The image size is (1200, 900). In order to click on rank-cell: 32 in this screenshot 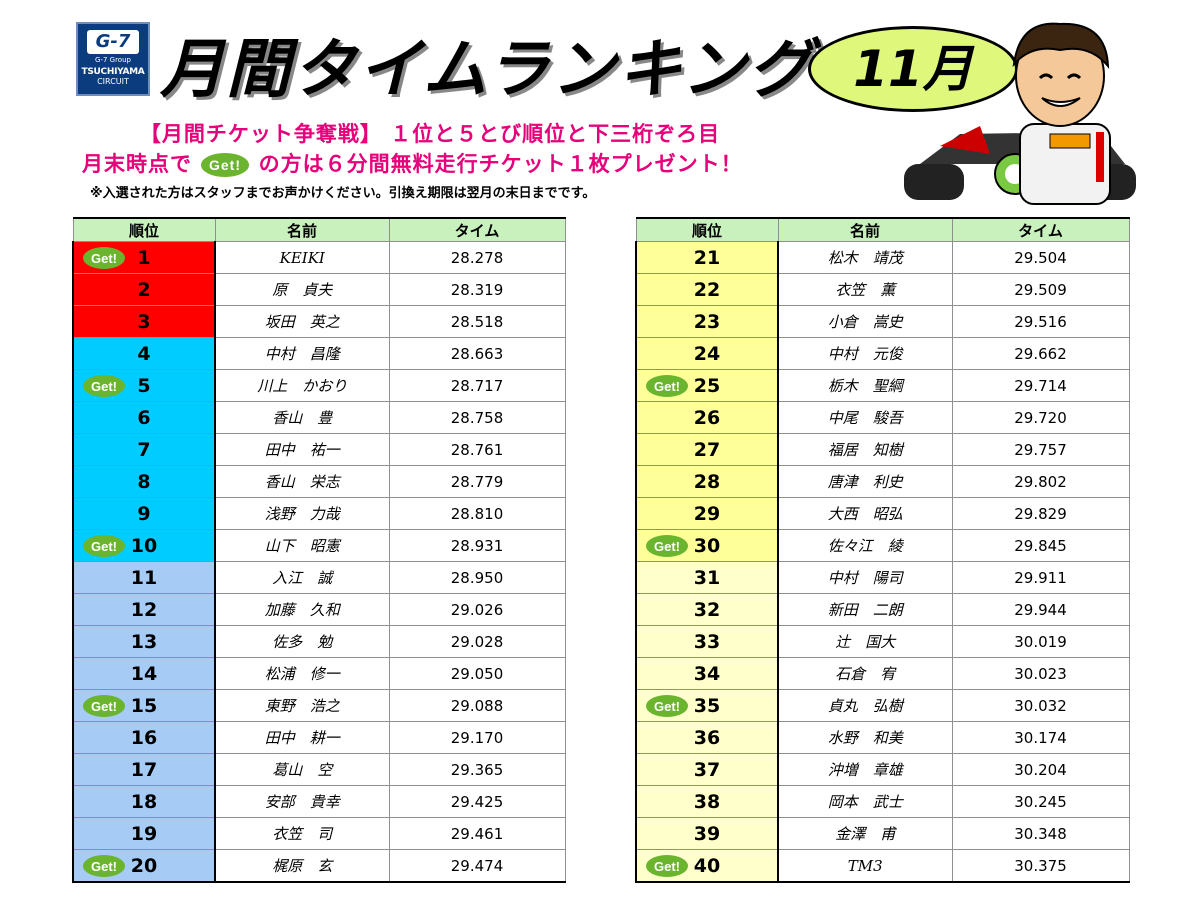, I will do `click(707, 609)`.